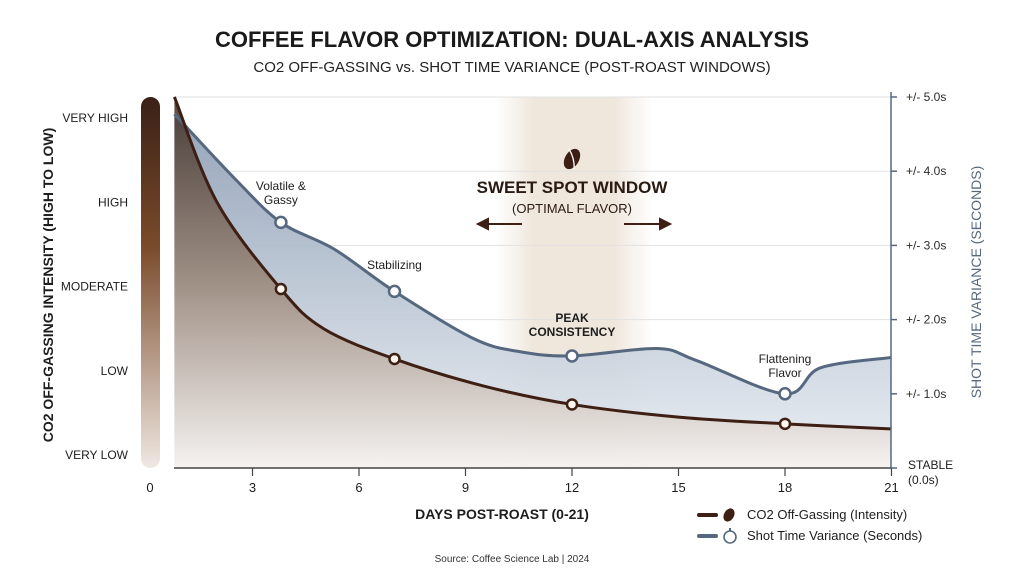 This screenshot has height=571, width=1024. Describe the element at coordinates (572, 318) in the screenshot. I see `annotation-label: PEAK` at that location.